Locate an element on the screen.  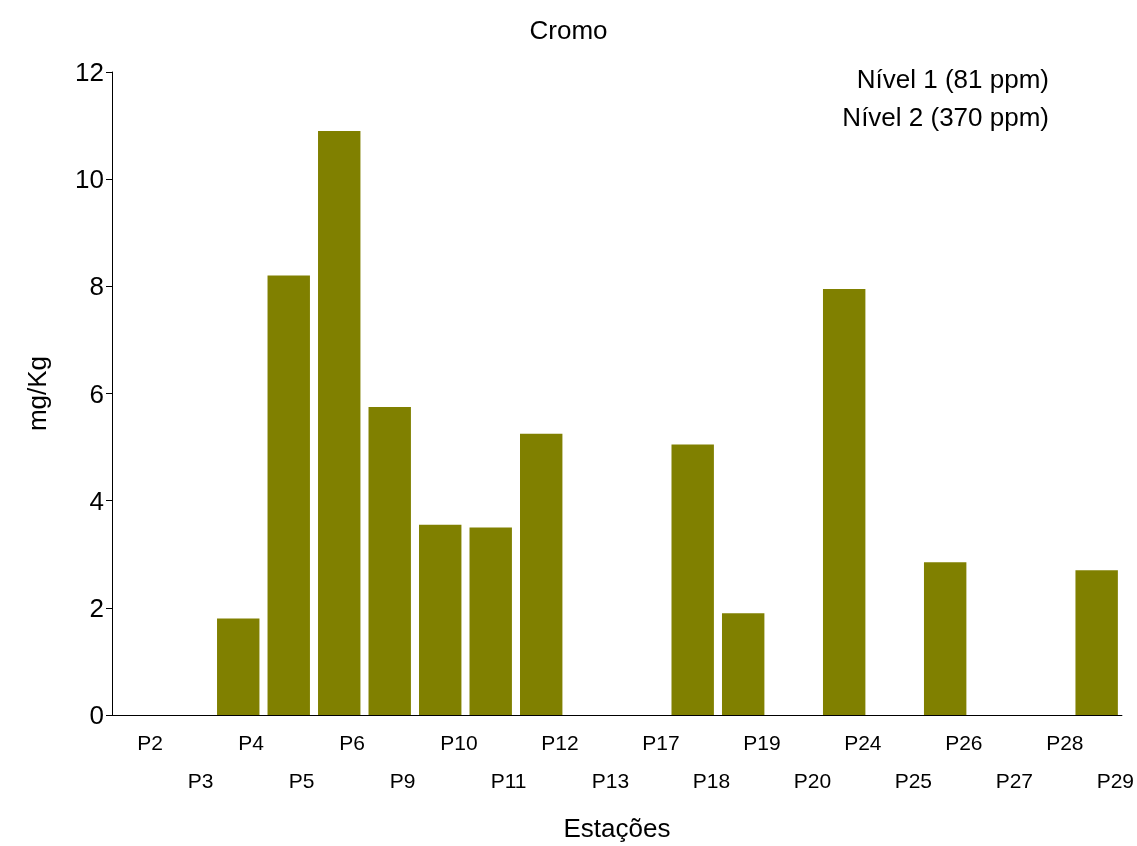
x-tick-label: P5 is located at coordinates (301, 780).